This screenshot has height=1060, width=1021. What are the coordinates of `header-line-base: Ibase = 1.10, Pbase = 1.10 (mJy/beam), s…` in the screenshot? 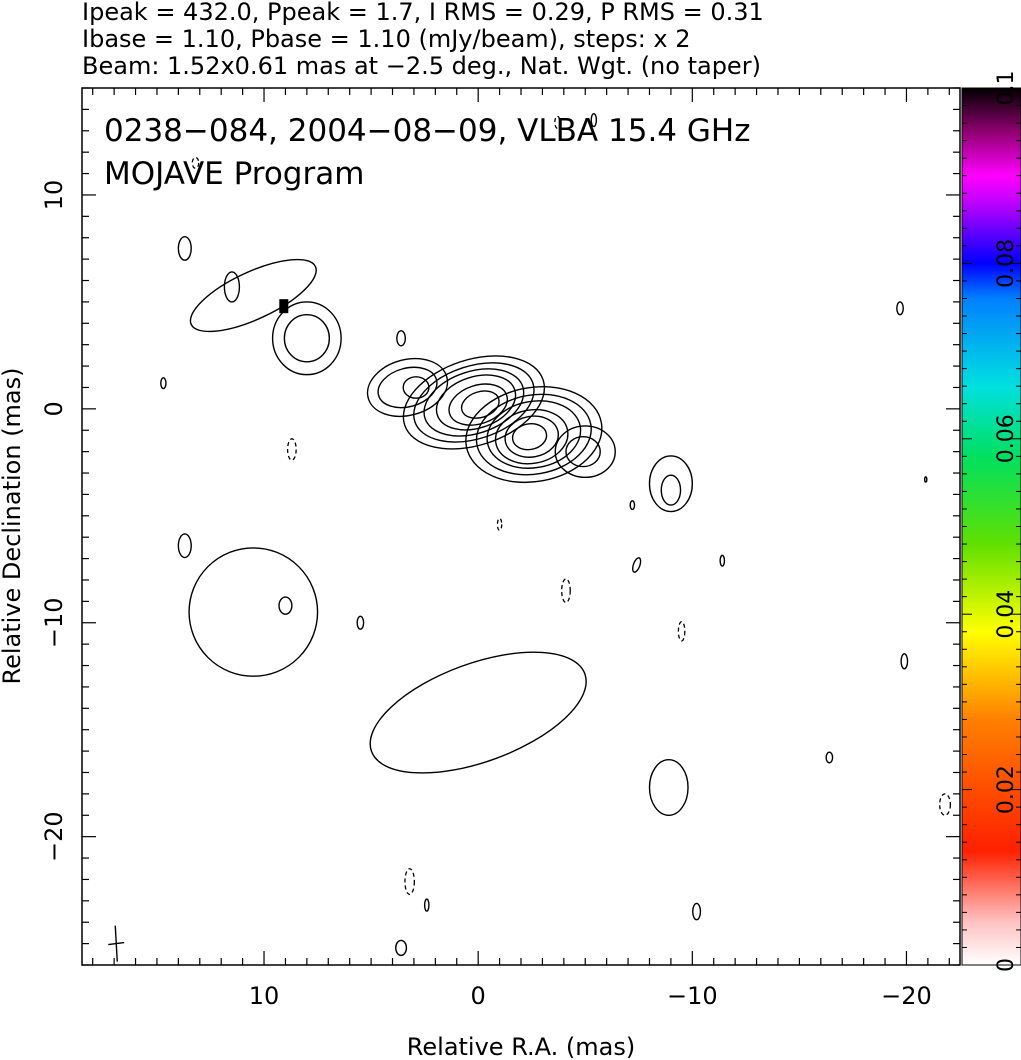 It's located at (386, 39).